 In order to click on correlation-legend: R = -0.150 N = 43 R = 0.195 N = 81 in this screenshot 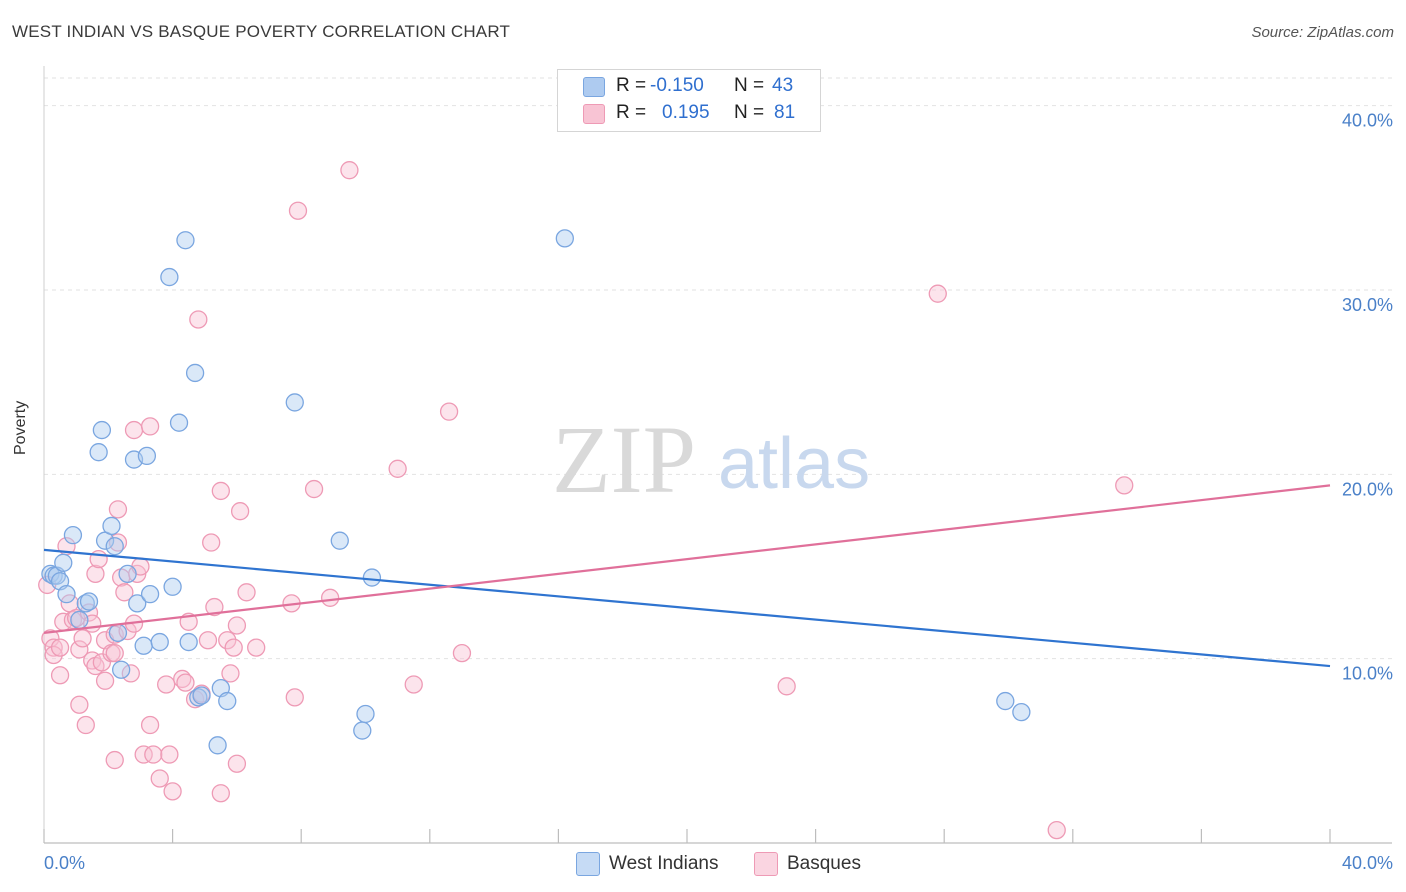, I will do `click(689, 100)`.